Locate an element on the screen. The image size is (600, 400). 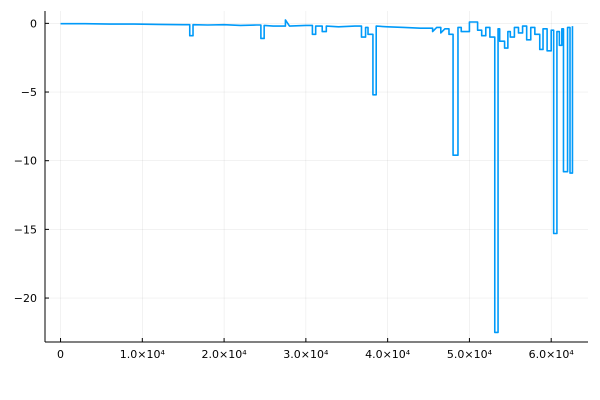
x-tick-label: 3.0×10⁴ is located at coordinates (306, 354).